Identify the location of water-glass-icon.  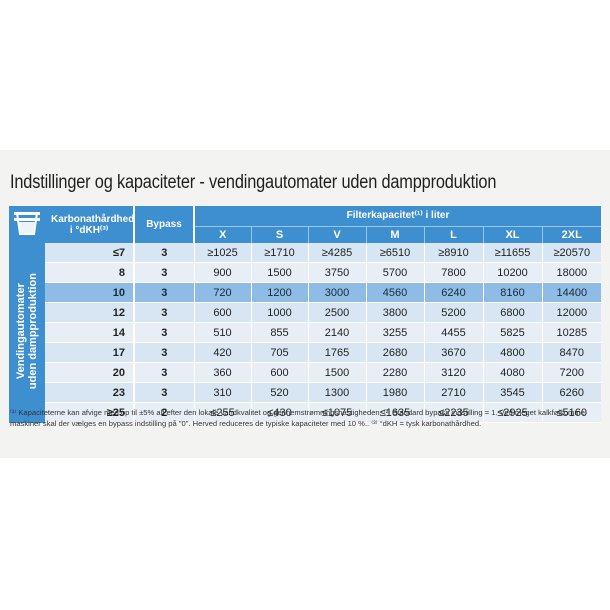
(27, 223).